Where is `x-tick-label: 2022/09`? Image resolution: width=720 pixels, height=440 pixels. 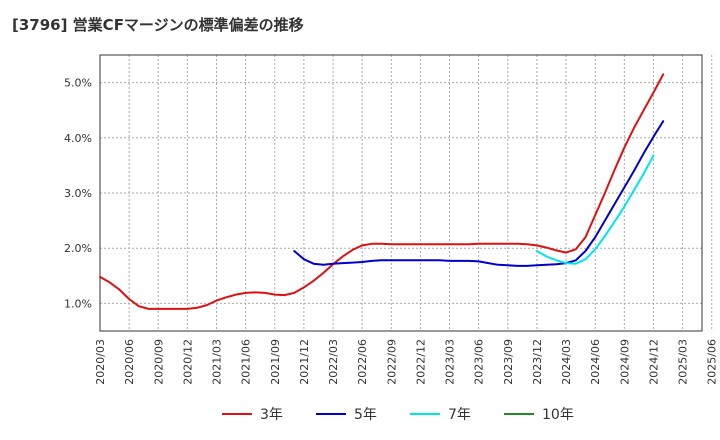 x-tick-label: 2022/09 is located at coordinates (391, 362).